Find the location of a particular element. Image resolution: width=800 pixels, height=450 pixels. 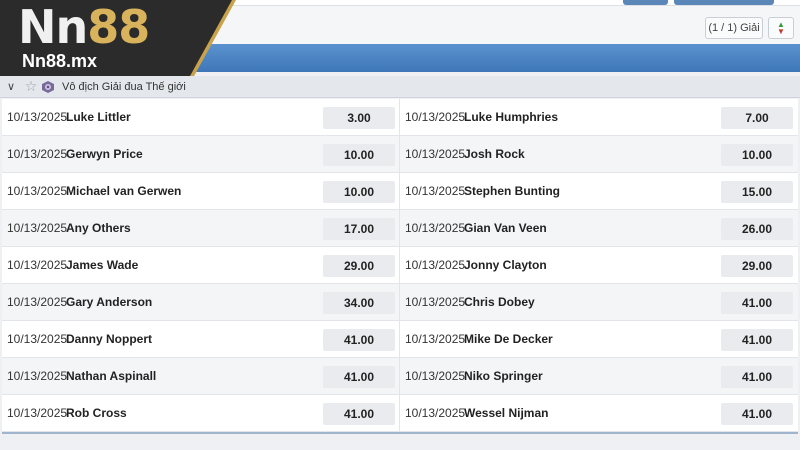

player-name: Stephen Bunting is located at coordinates (512, 191).